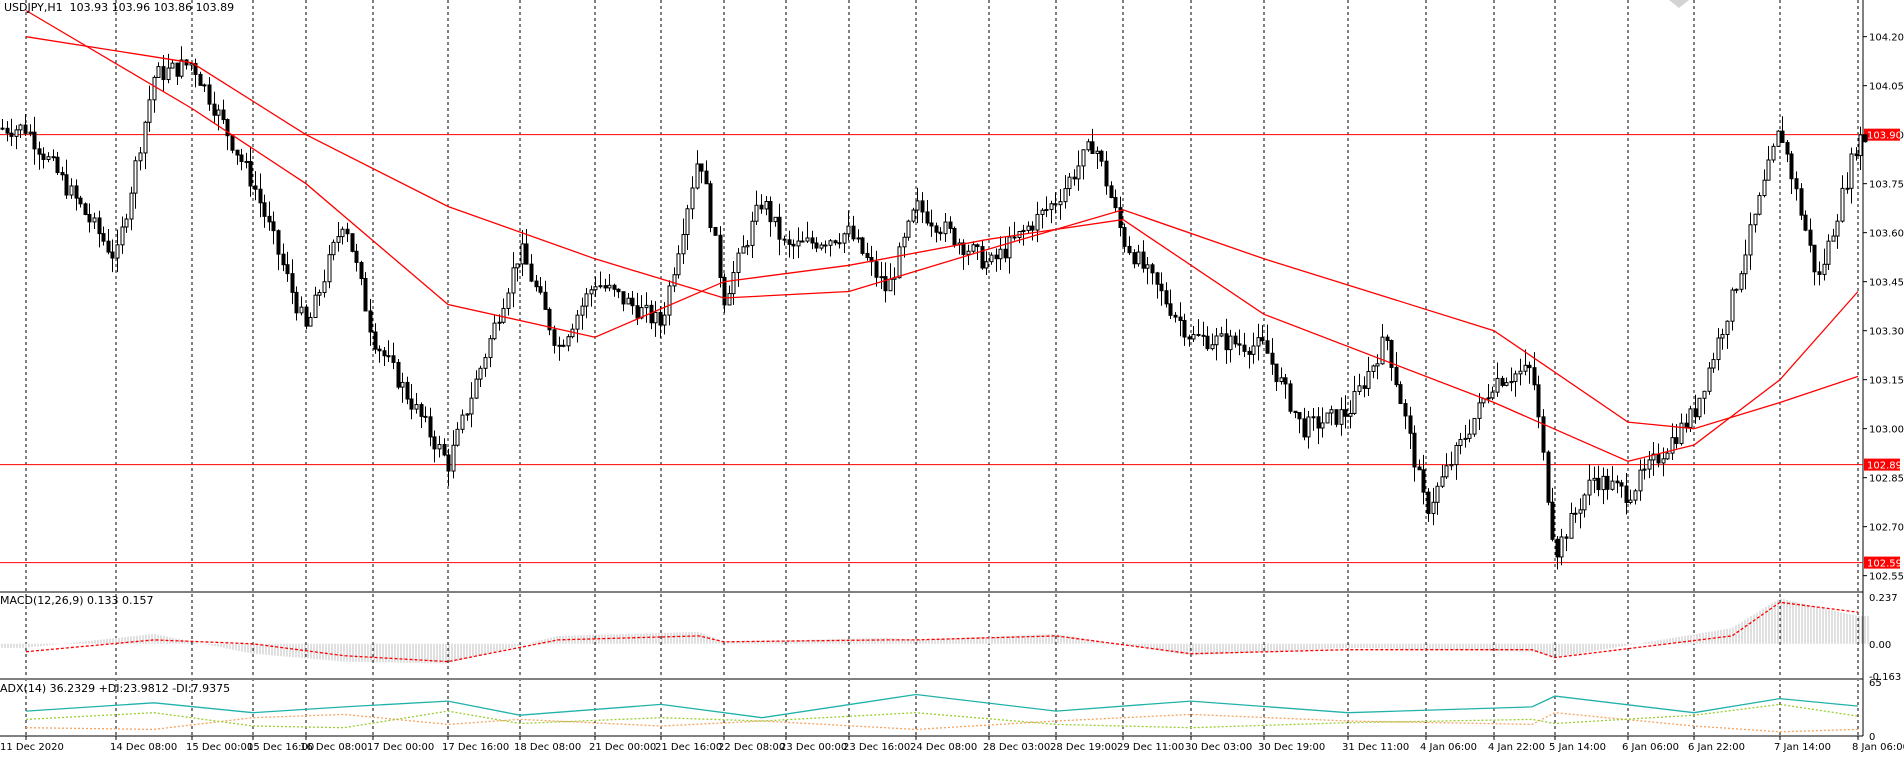 This screenshot has width=1904, height=765. Describe the element at coordinates (1886, 185) in the screenshot. I see `y-tick-label: 103.75` at that location.